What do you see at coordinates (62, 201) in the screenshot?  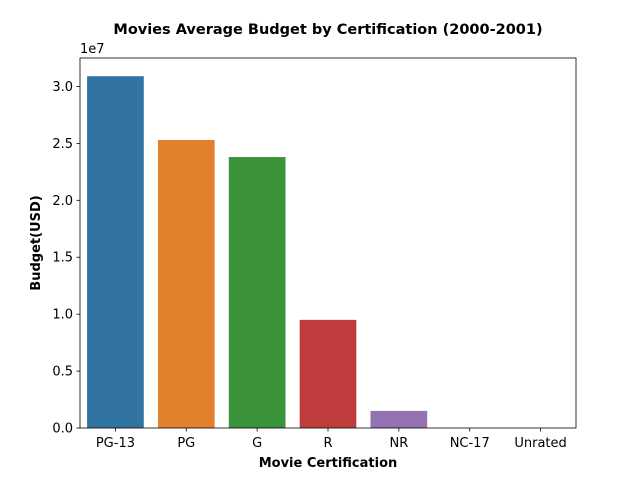 I see `y-tick-label: 2.0` at bounding box center [62, 201].